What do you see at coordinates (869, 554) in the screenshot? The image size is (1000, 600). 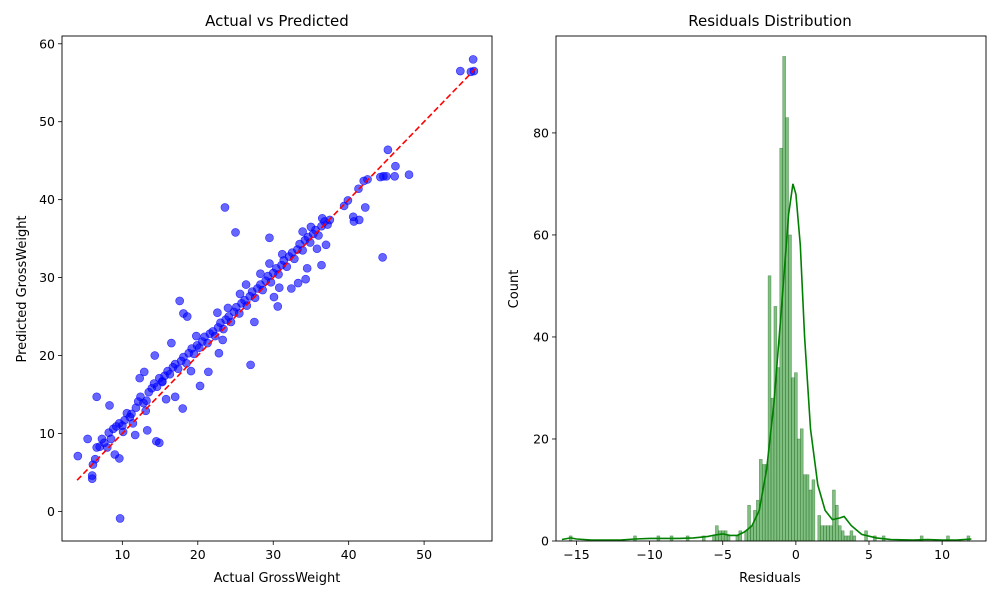 I see `x-tick-label: 5` at bounding box center [869, 554].